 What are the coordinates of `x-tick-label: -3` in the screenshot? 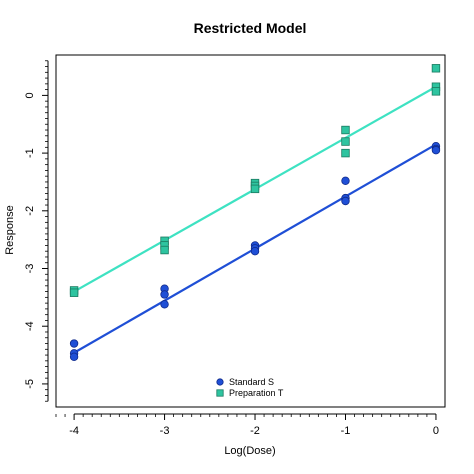 It's located at (165, 431).